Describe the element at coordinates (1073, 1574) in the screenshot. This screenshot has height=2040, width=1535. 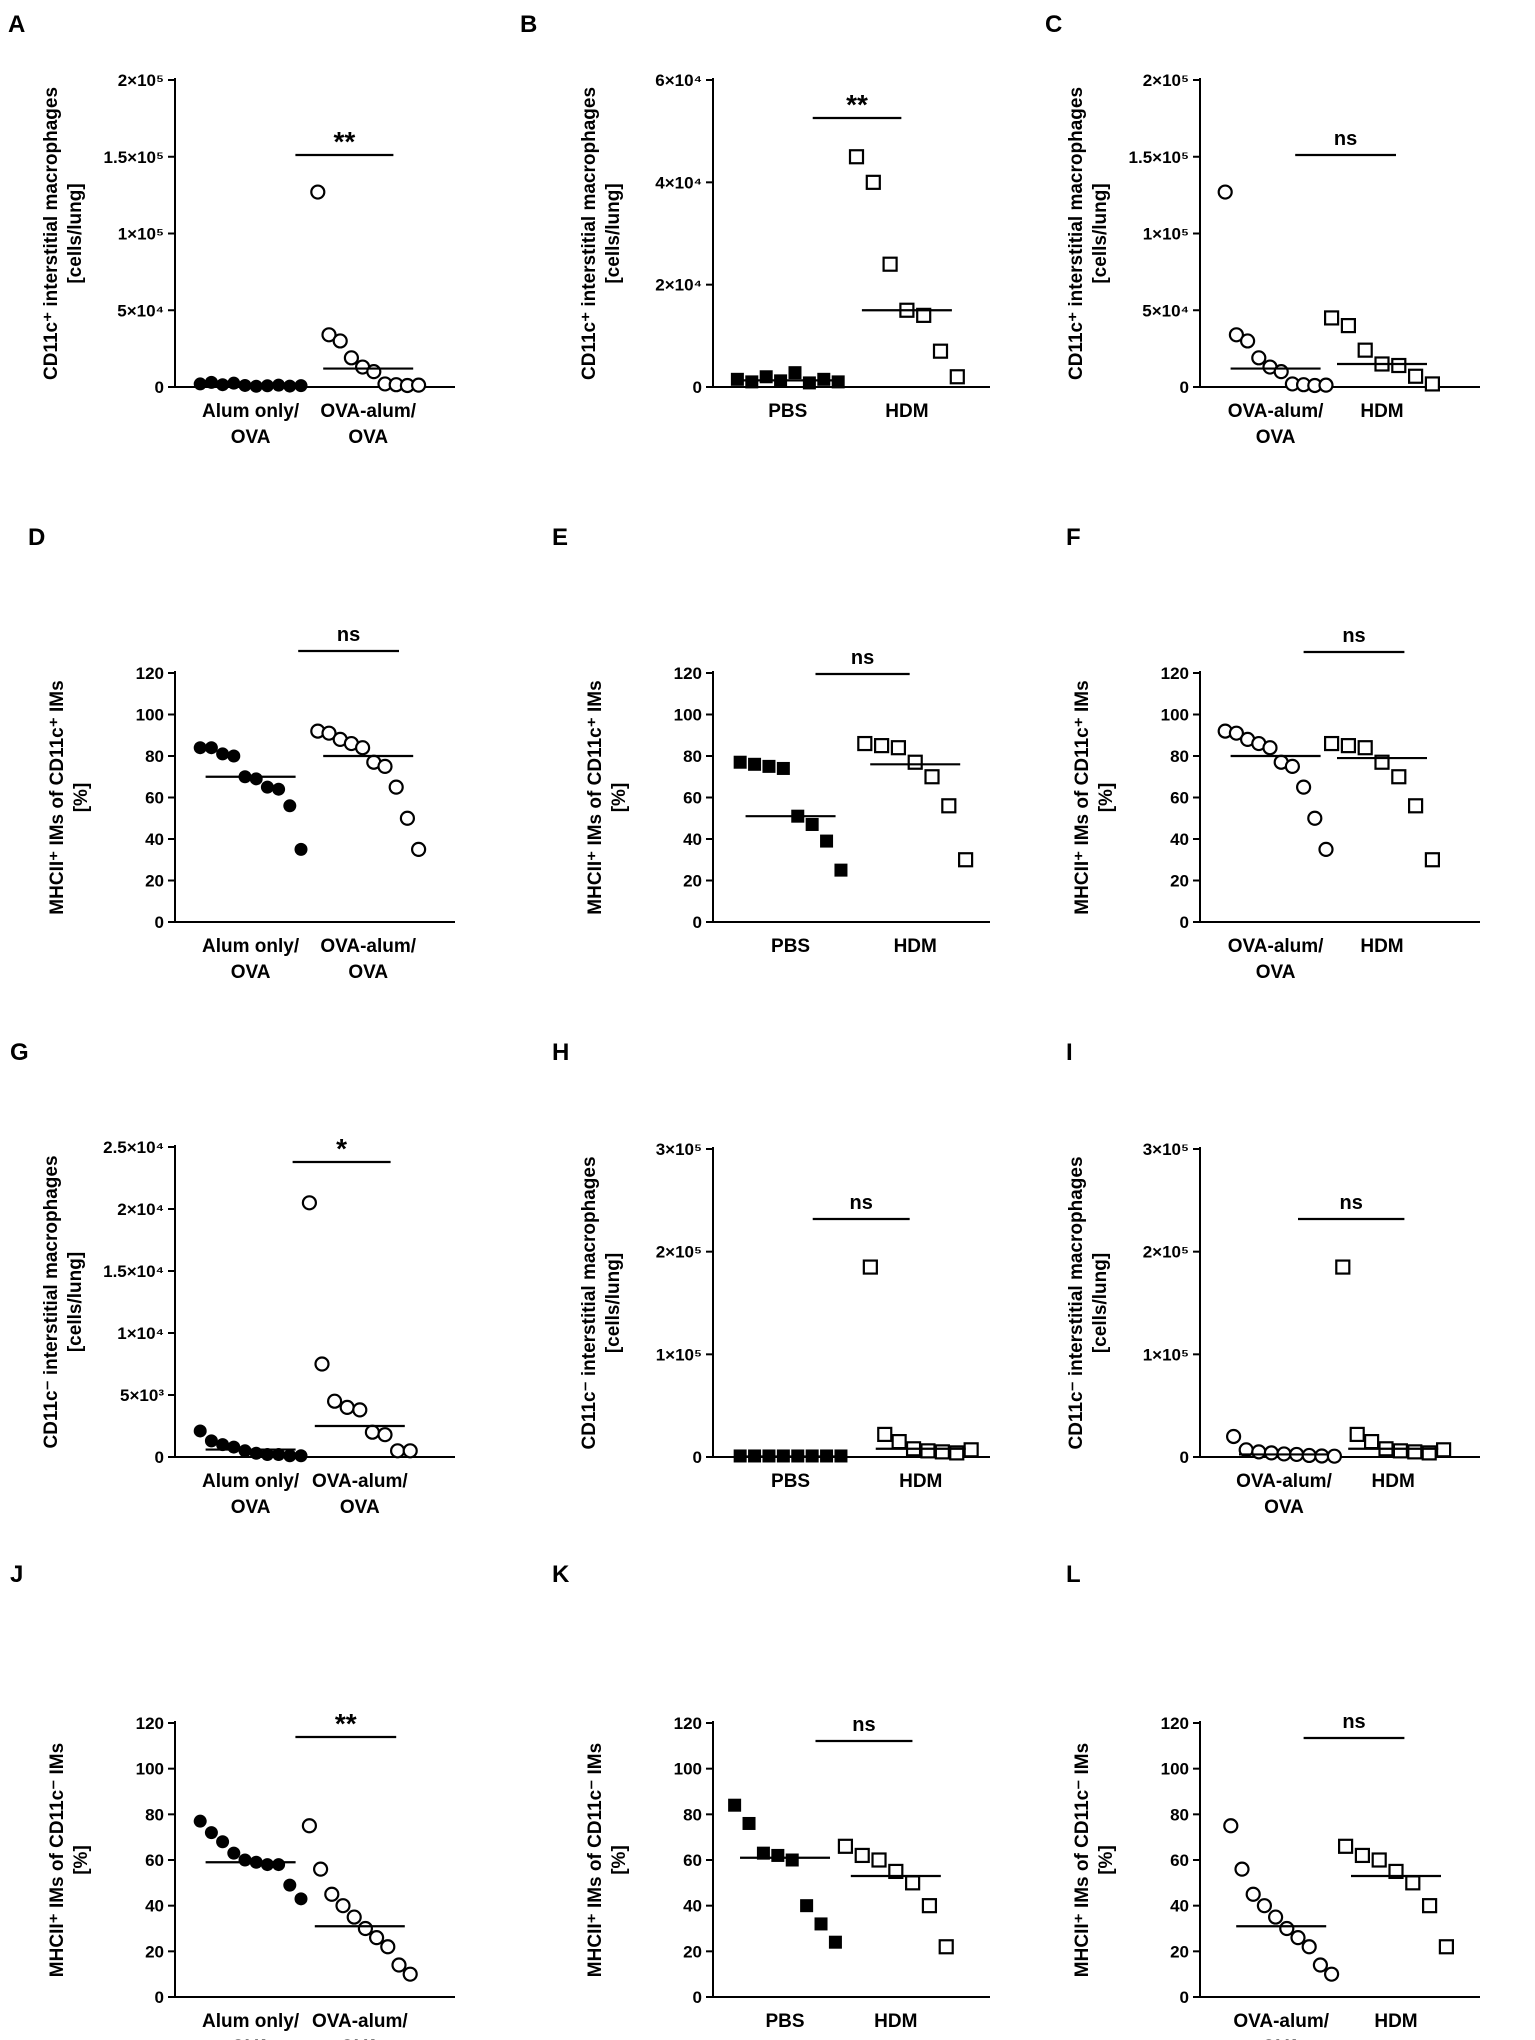
I see `panel-label-l: L` at that location.